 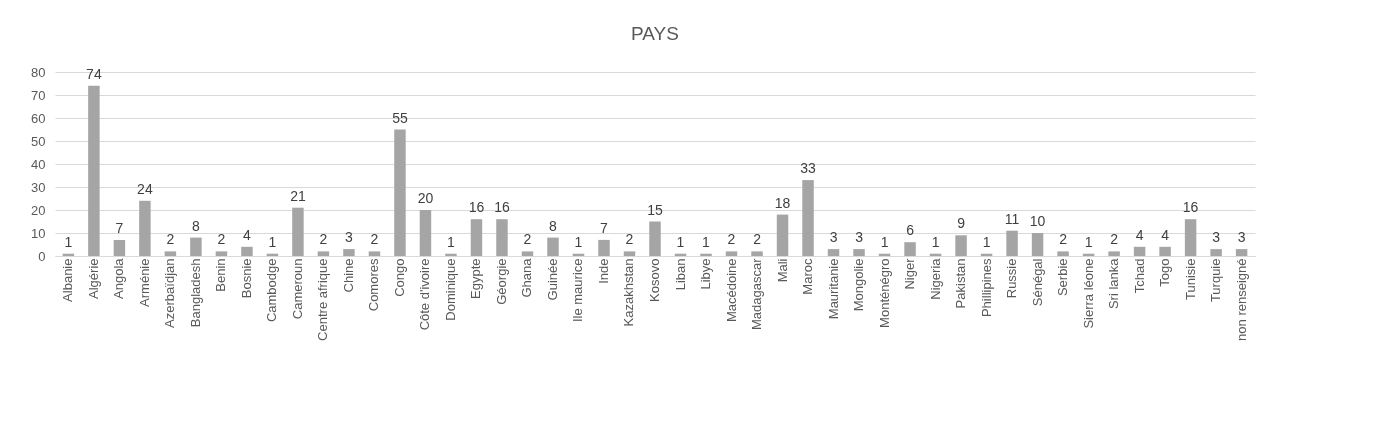 I want to click on data-label: 21, so click(x=298, y=195).